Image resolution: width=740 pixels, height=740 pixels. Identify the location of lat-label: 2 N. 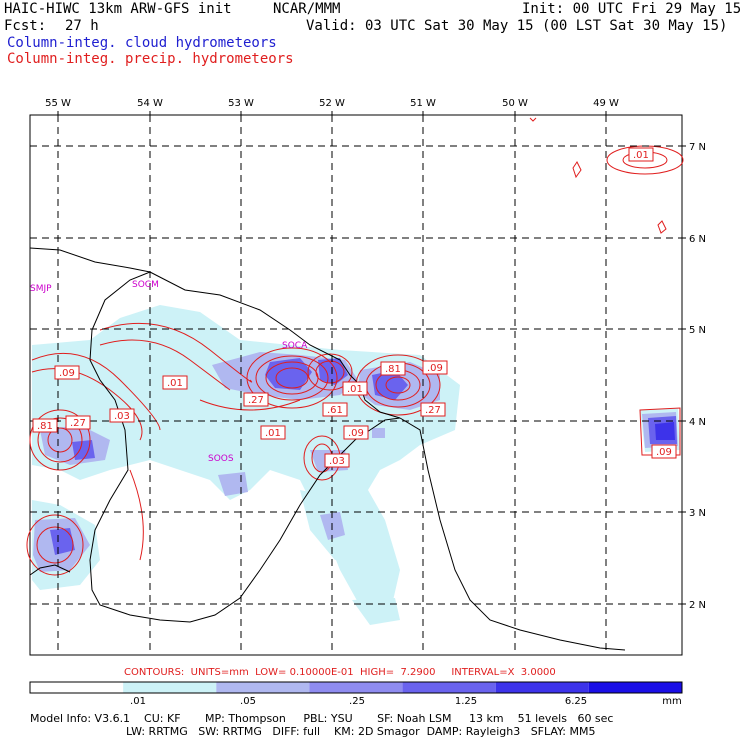
(697, 605).